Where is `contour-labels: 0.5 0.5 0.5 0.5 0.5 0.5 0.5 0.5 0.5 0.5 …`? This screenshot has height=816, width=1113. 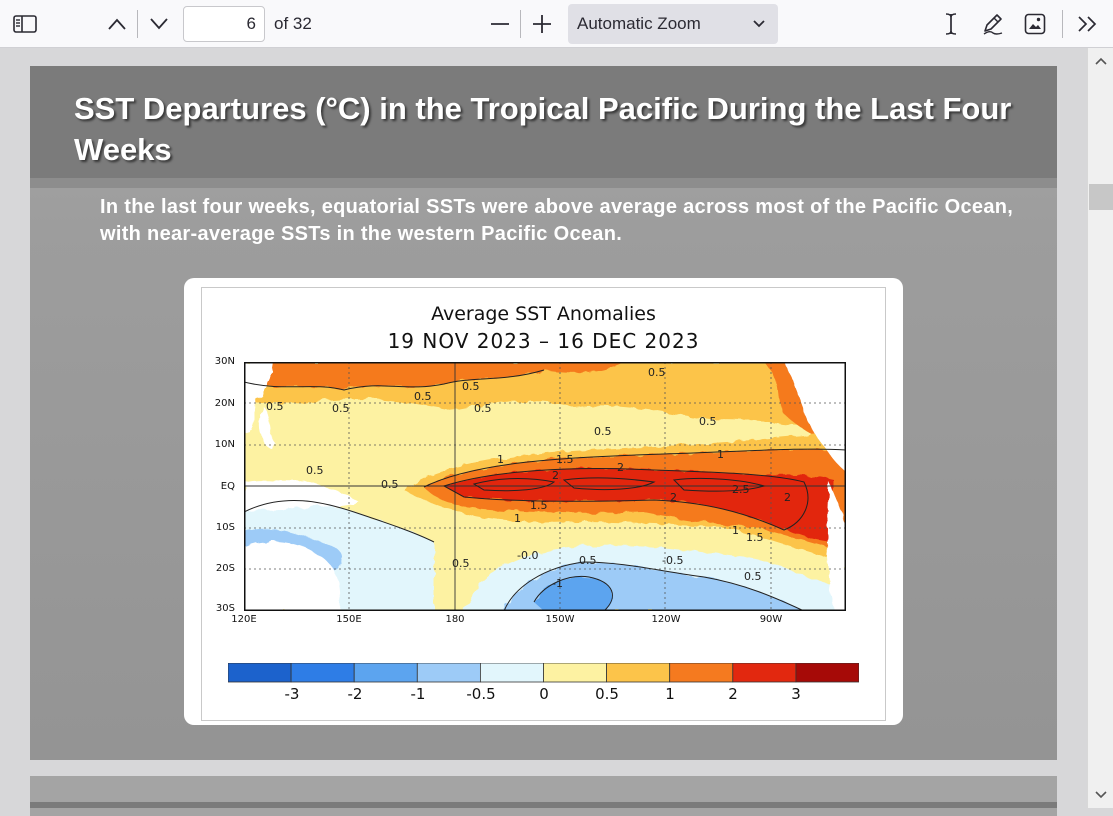 contour-labels: 0.5 0.5 0.5 0.5 0.5 0.5 0.5 0.5 0.5 0.5 … is located at coordinates (528, 478).